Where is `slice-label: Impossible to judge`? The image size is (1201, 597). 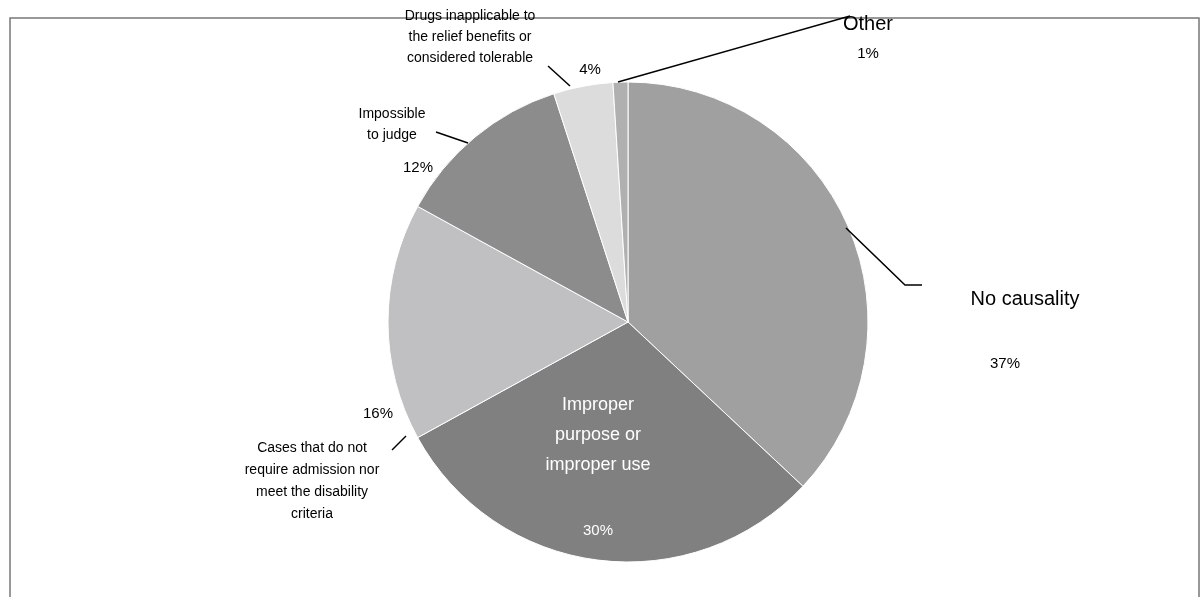 slice-label: Impossible to judge is located at coordinates (392, 123).